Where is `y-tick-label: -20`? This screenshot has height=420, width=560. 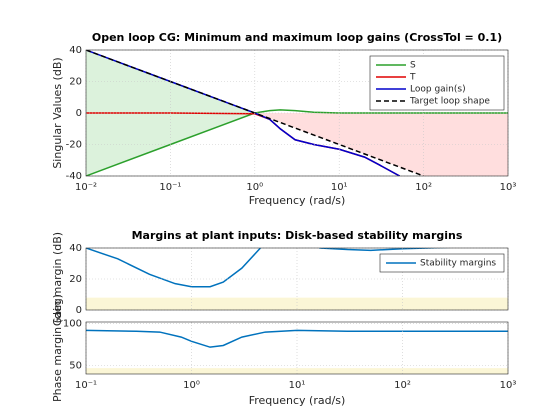
y-tick-label: -20 is located at coordinates (74, 145).